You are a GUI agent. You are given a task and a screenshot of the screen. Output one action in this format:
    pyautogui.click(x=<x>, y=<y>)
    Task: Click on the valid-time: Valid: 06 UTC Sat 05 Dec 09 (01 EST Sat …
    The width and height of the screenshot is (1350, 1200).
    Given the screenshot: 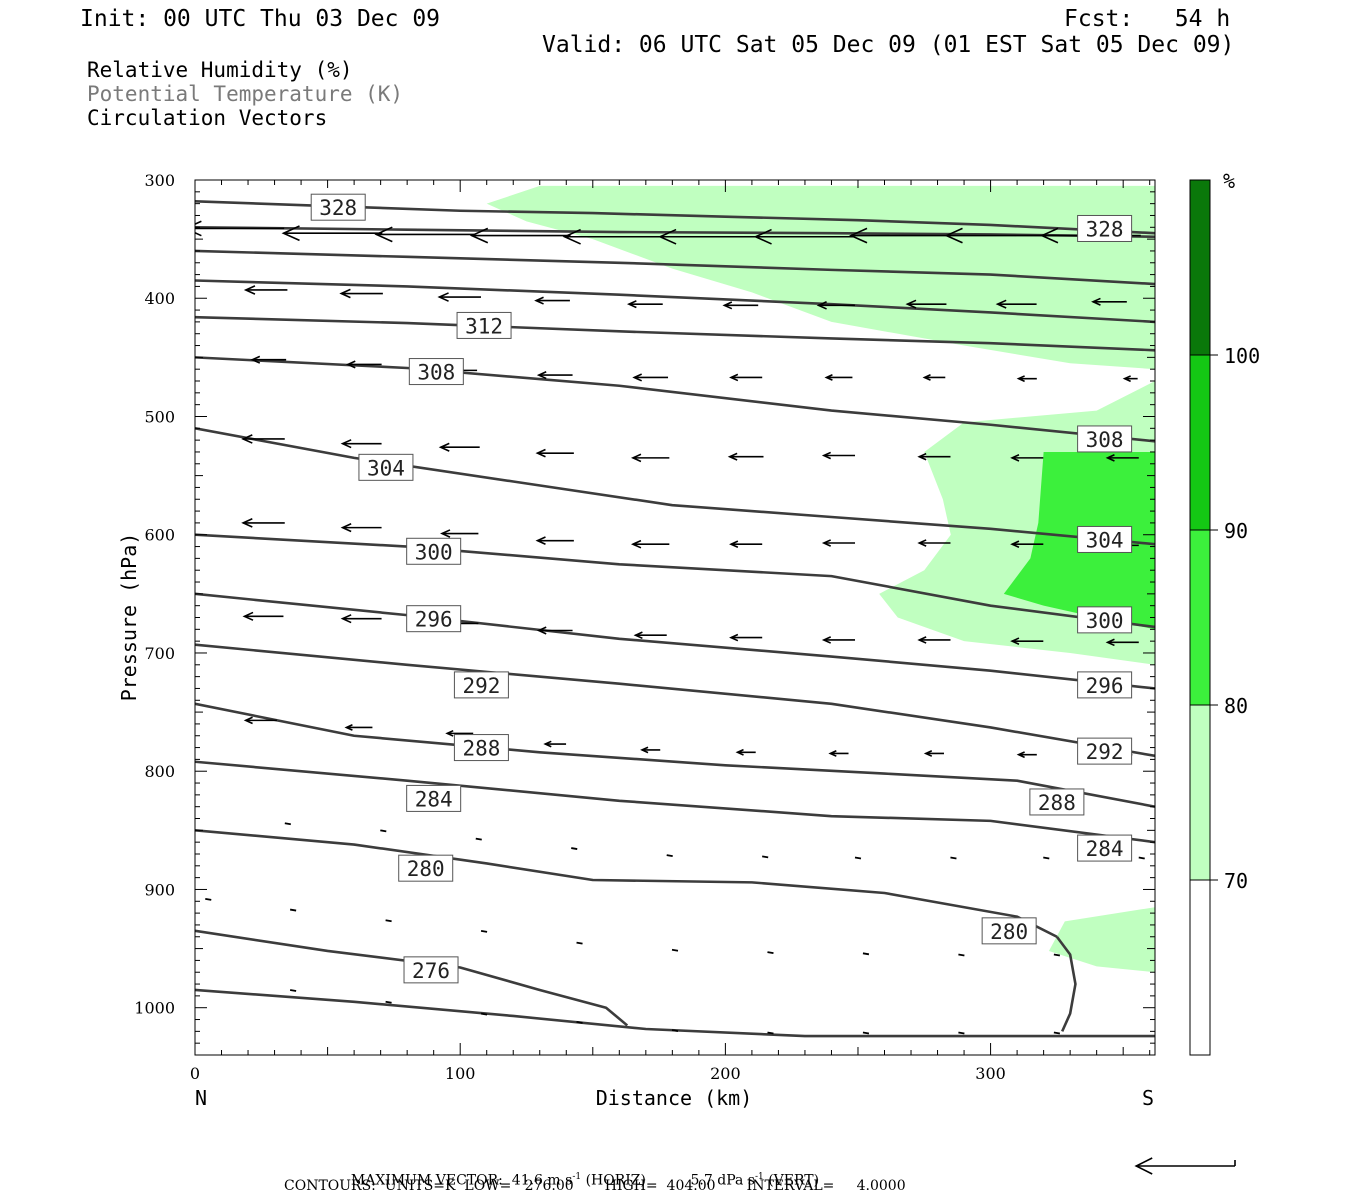 What is the action you would take?
    pyautogui.click(x=888, y=45)
    